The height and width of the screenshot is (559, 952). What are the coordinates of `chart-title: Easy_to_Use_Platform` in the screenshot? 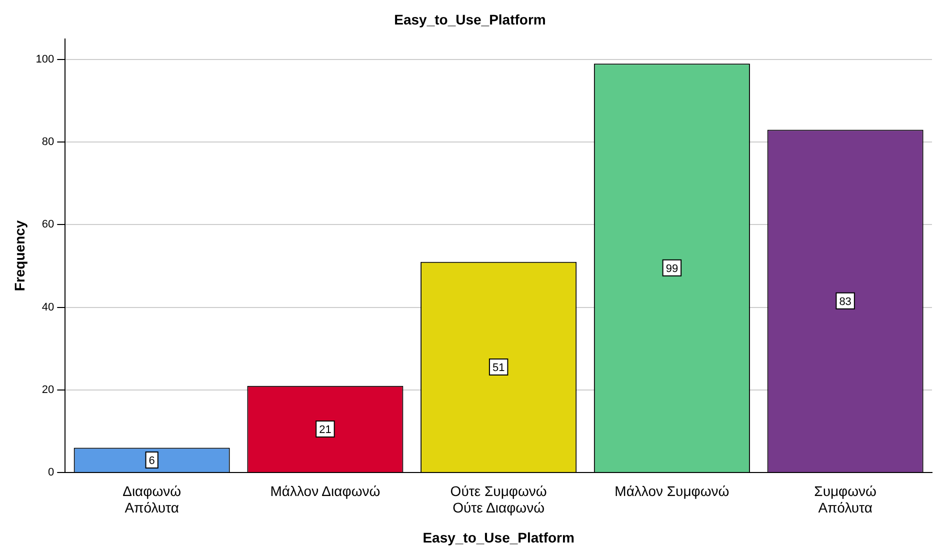 It's located at (470, 19).